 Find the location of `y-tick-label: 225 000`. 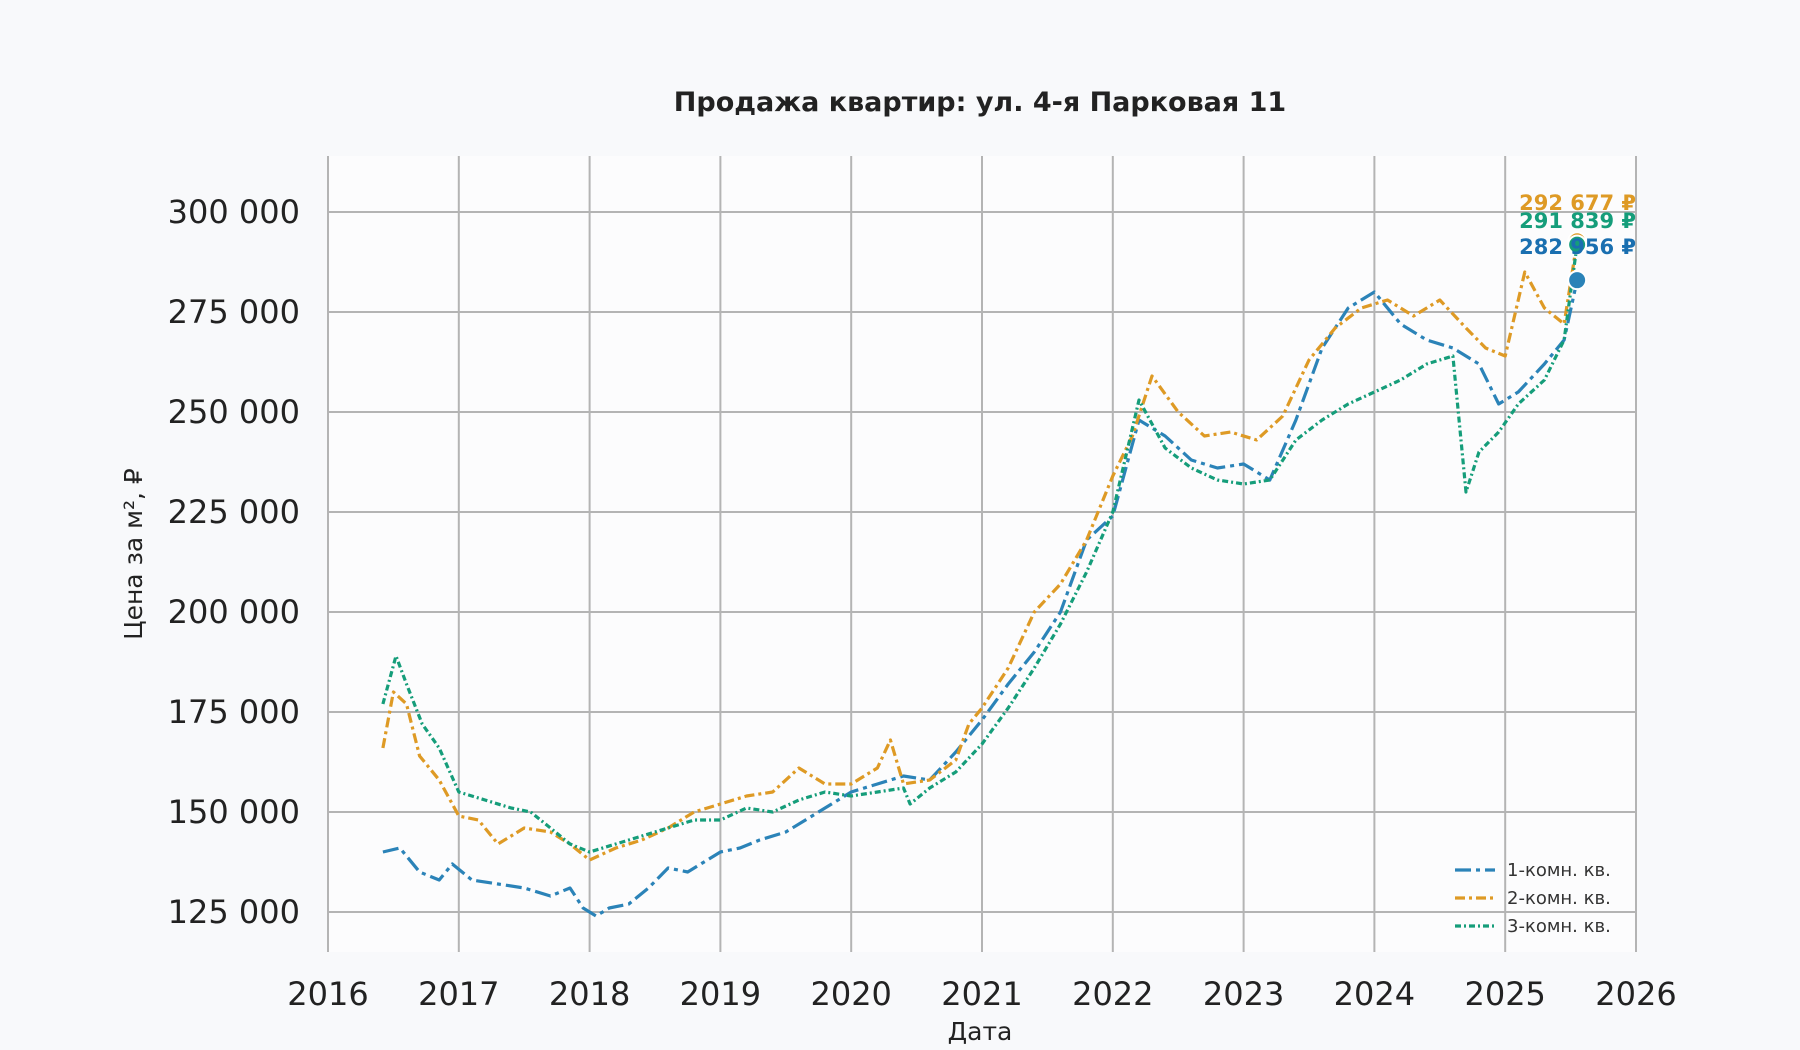

y-tick-label: 225 000 is located at coordinates (234, 512).